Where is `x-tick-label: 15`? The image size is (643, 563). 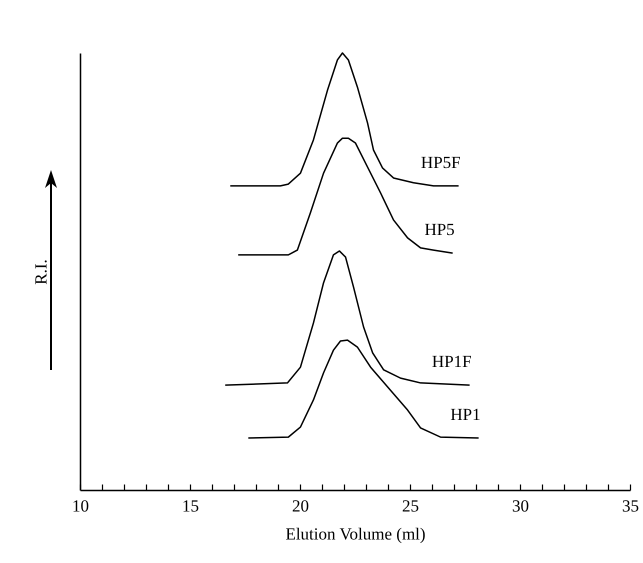 x-tick-label: 15 is located at coordinates (190, 506).